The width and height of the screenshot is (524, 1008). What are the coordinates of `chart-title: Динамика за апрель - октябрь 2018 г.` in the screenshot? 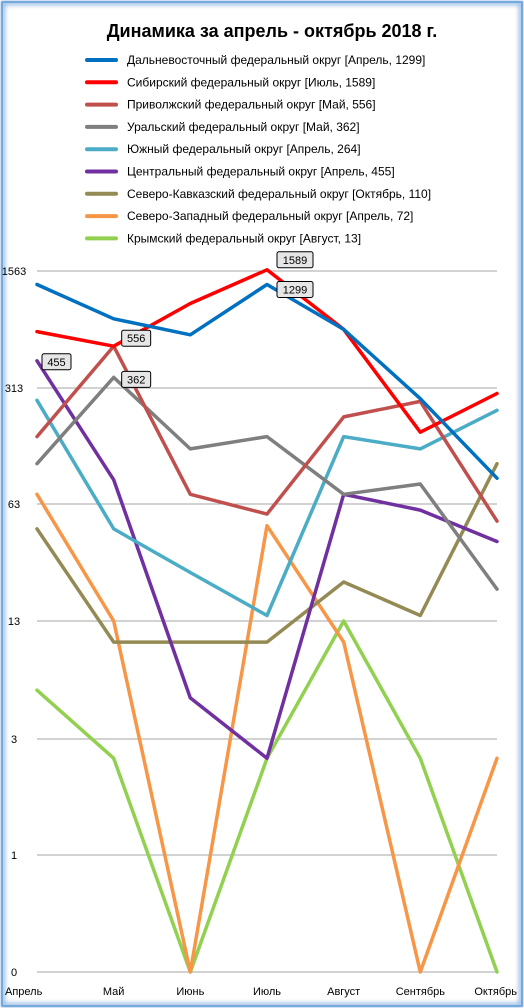 It's located at (272, 31).